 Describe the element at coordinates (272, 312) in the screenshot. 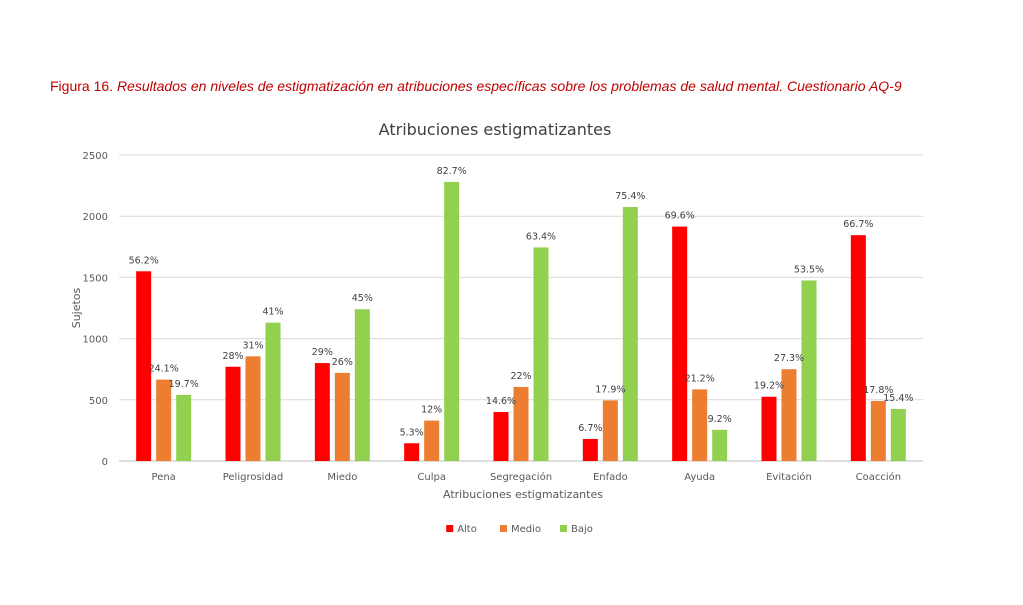

I see `data-label: 41%` at that location.